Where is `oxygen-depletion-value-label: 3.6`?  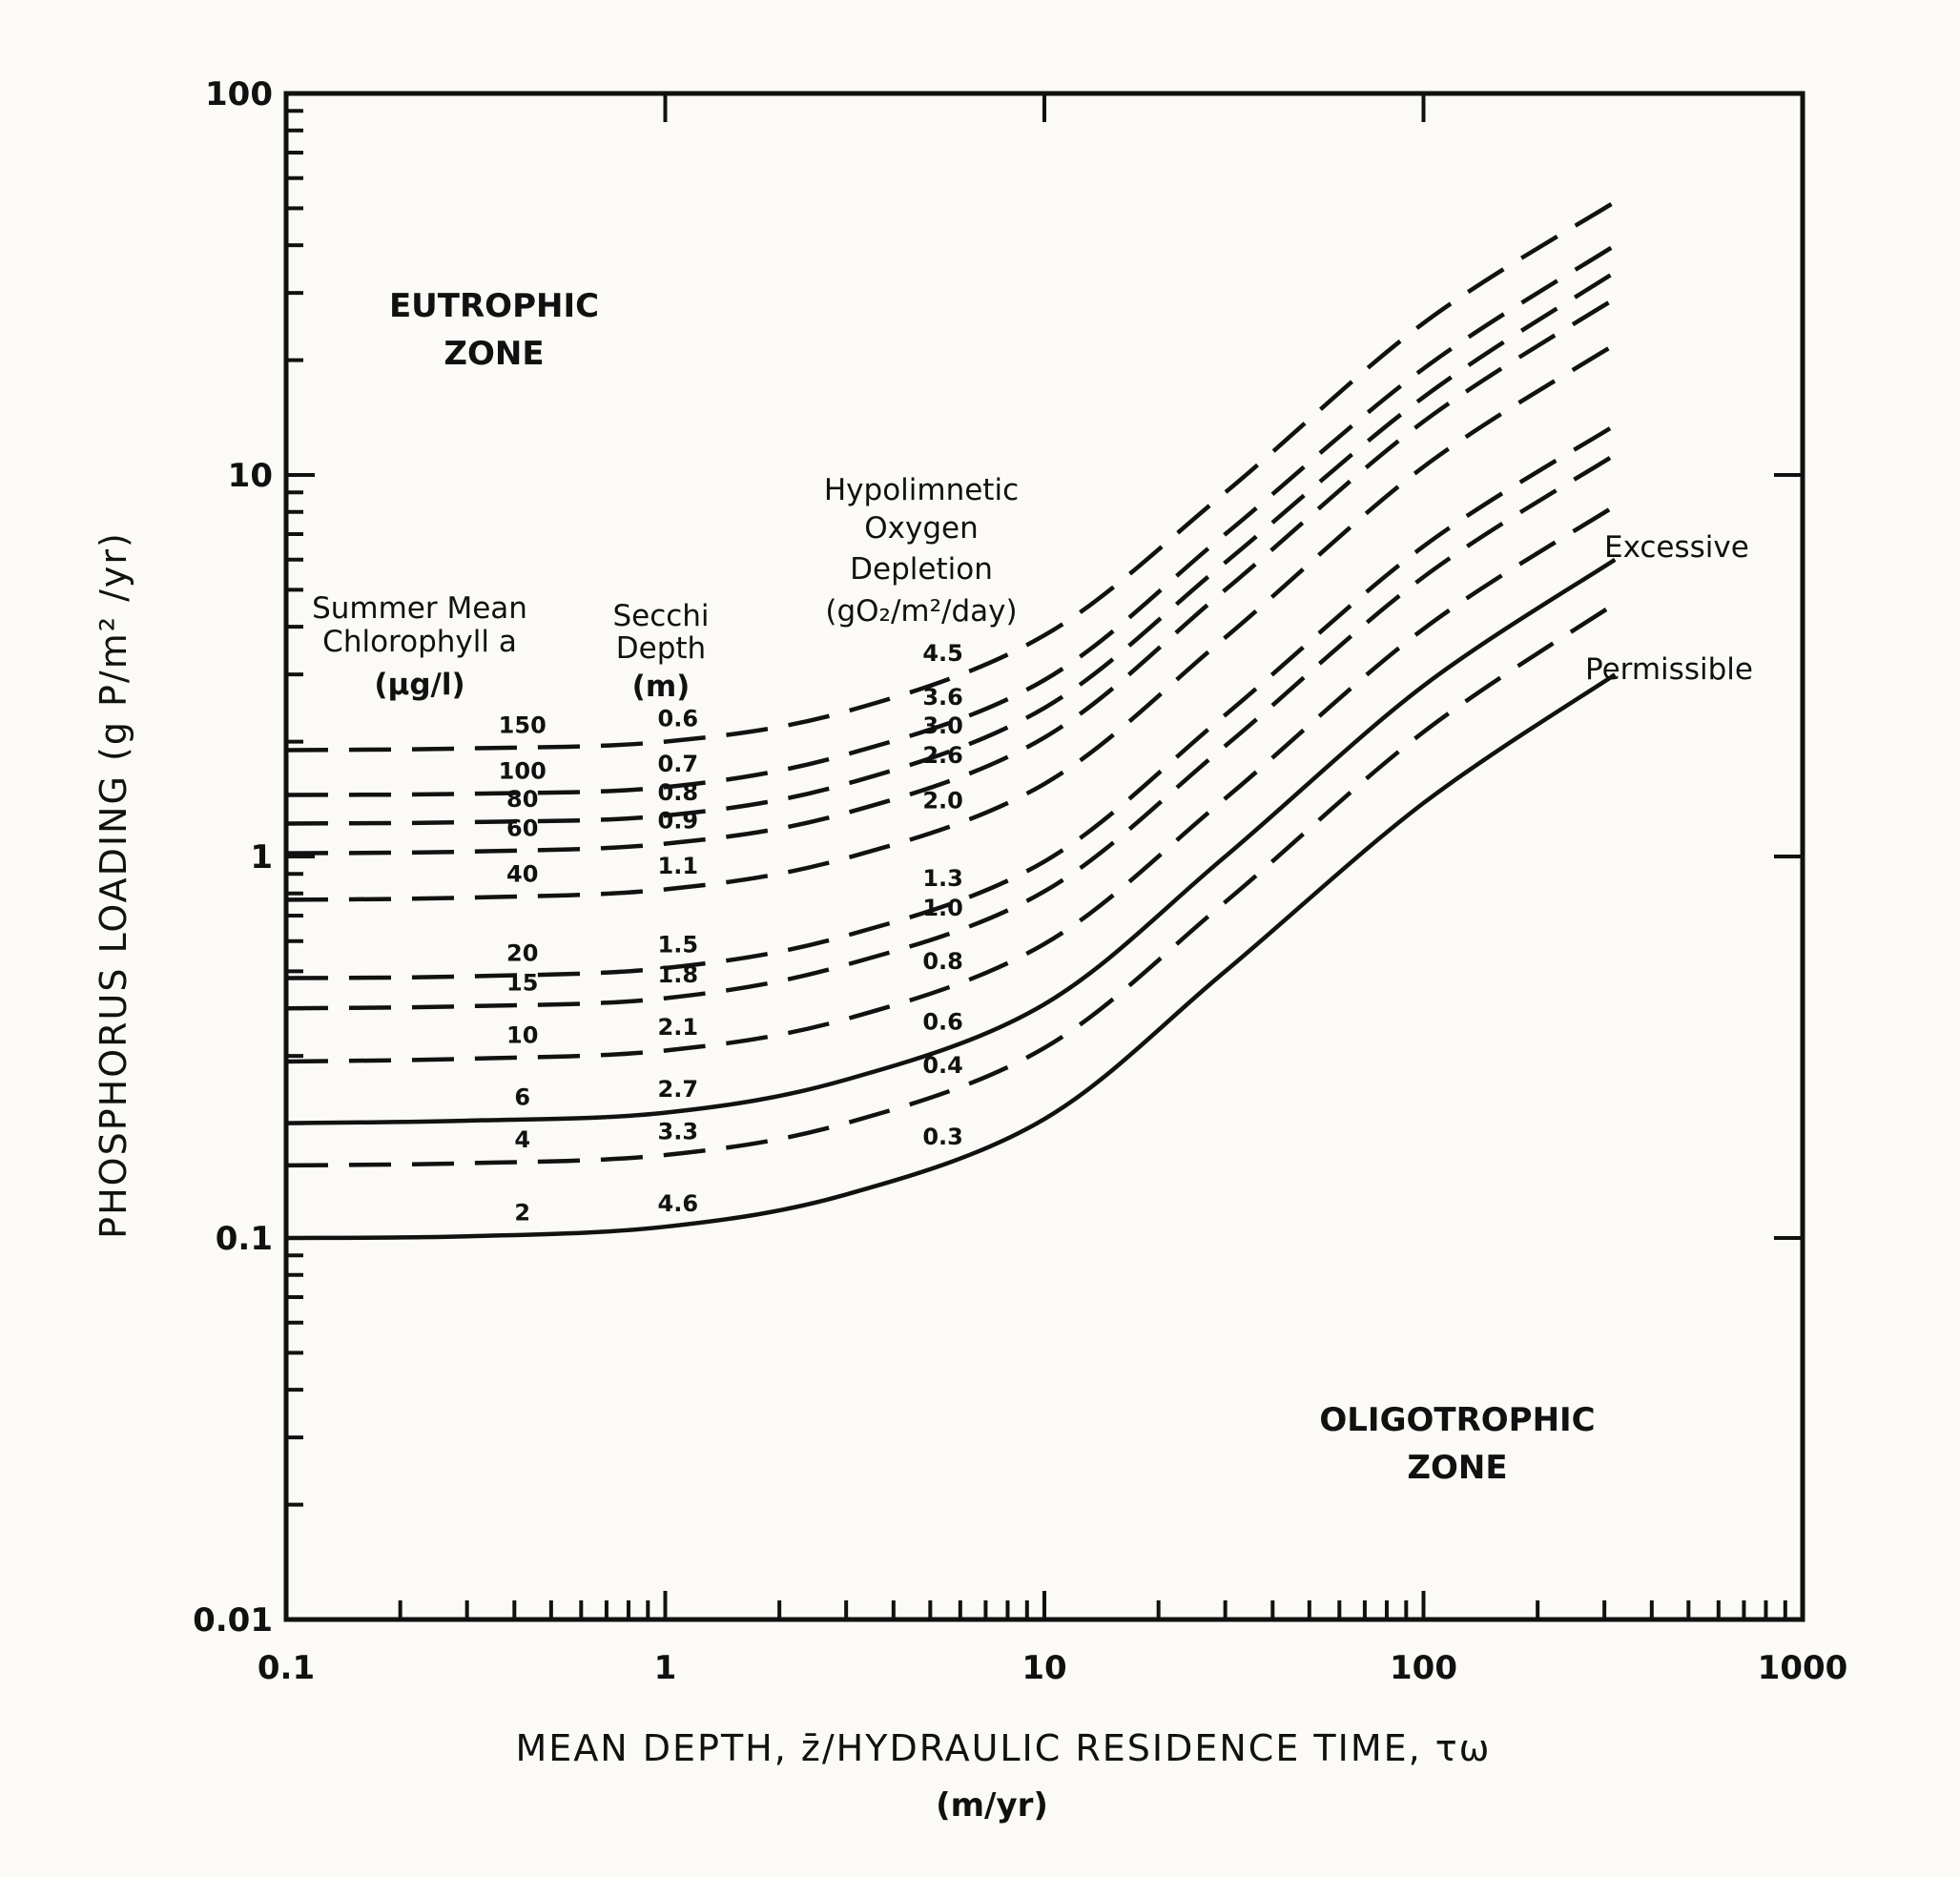 oxygen-depletion-value-label: 3.6 is located at coordinates (942, 697).